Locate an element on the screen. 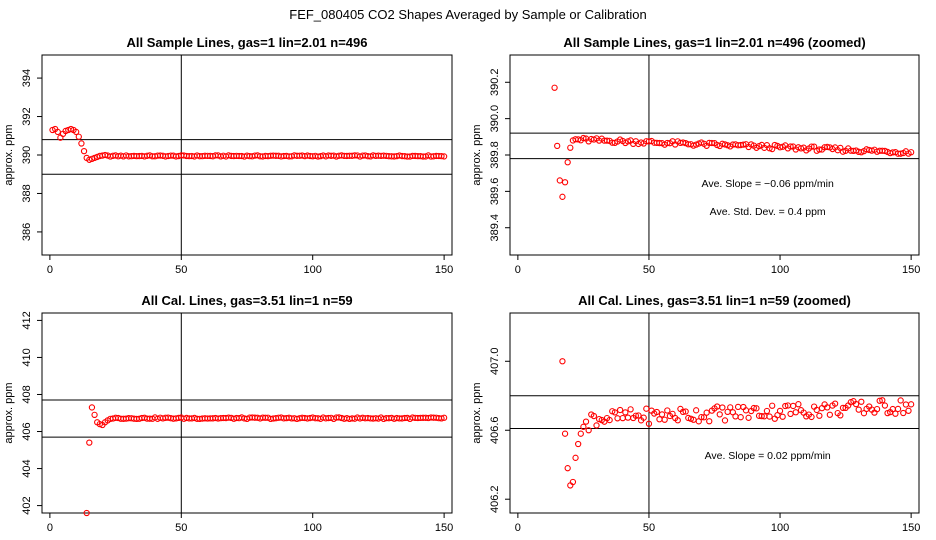 This screenshot has height=540, width=936. y-tick-label: 406.2 is located at coordinates (495, 499).